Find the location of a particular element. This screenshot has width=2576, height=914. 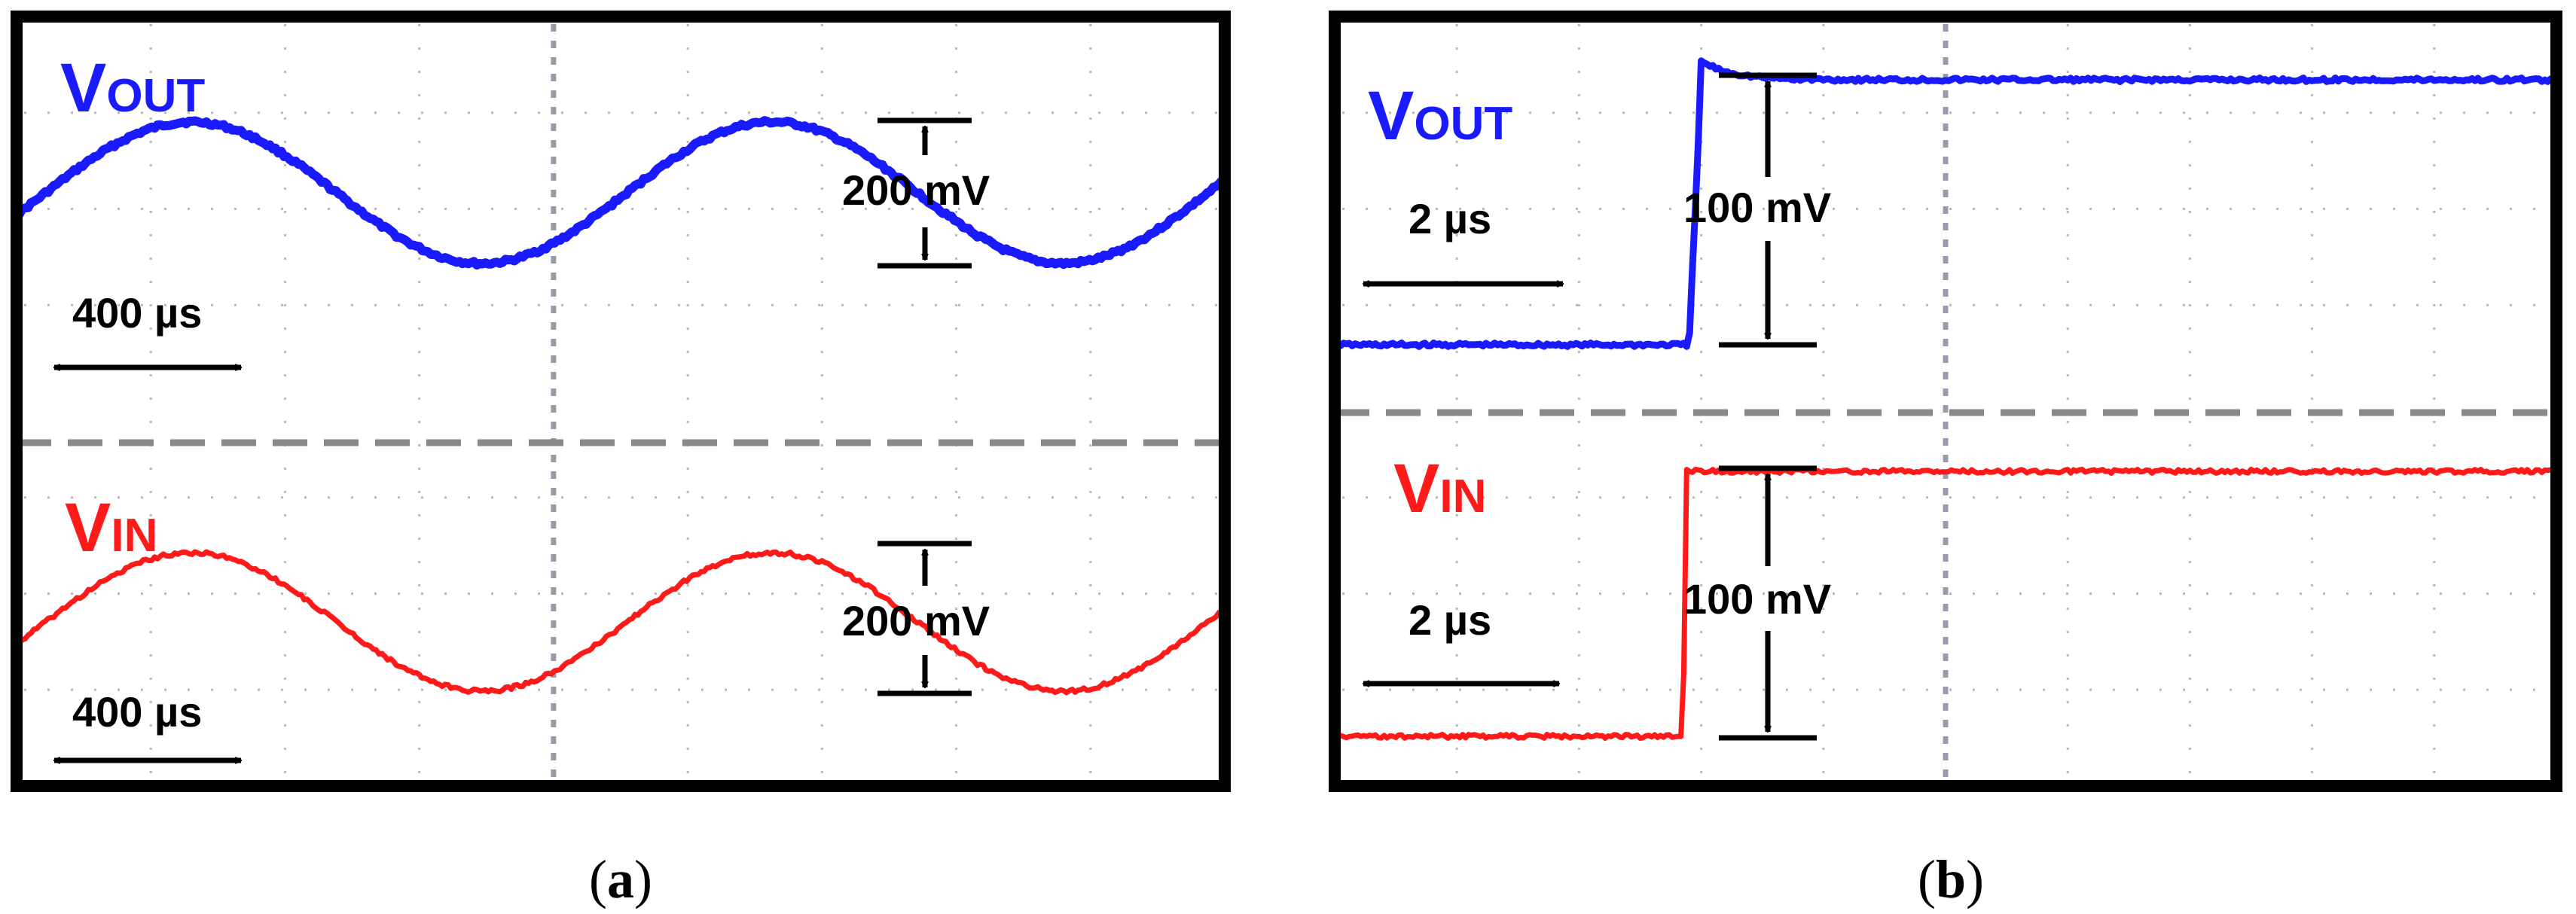

panel-a-vout-trace is located at coordinates (621, 193).